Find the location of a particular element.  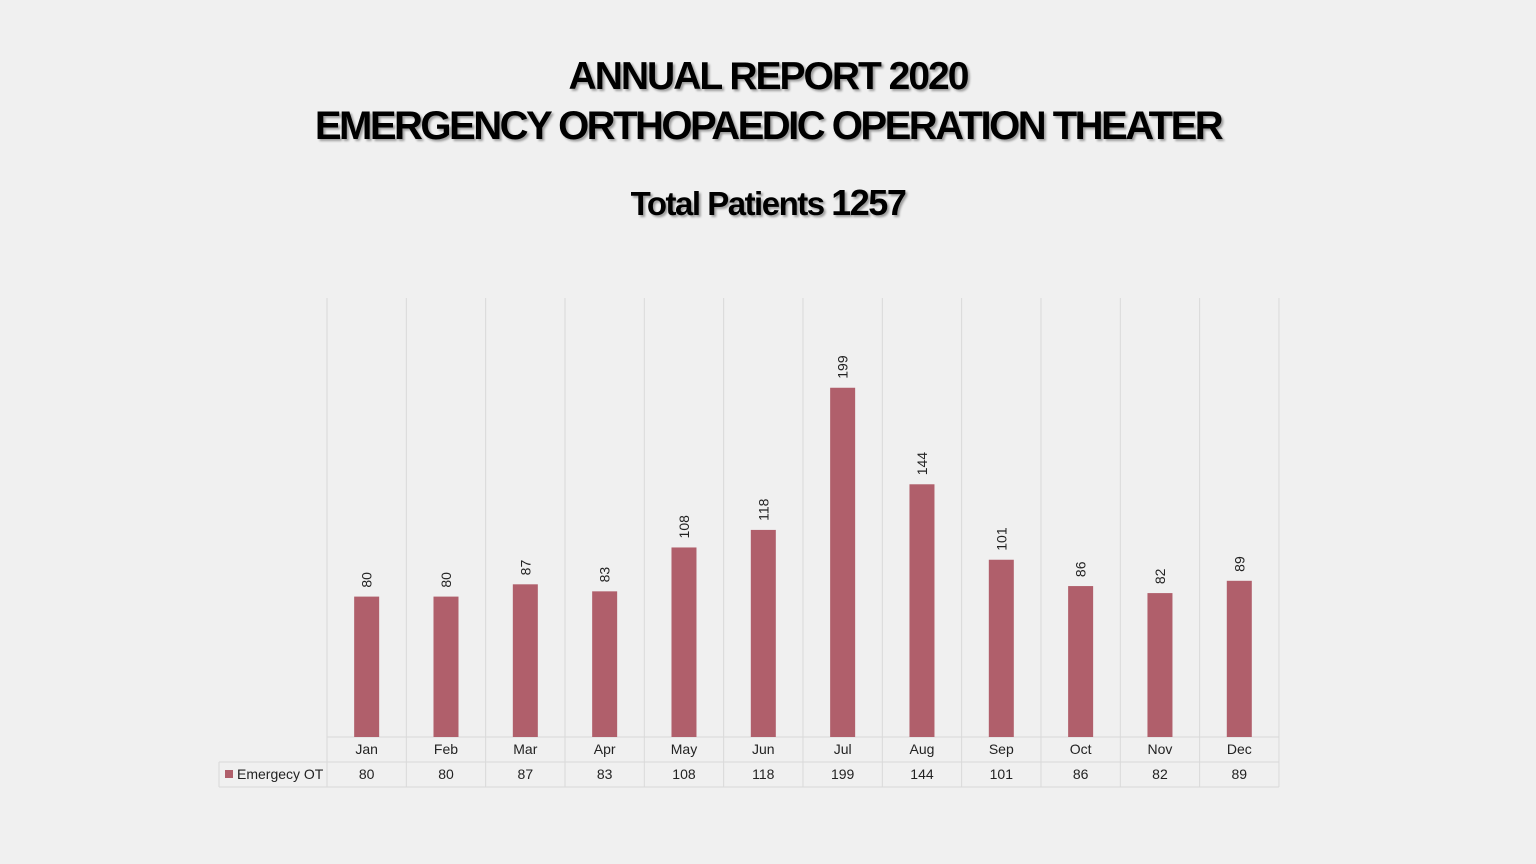

table-value: 108 is located at coordinates (684, 774).